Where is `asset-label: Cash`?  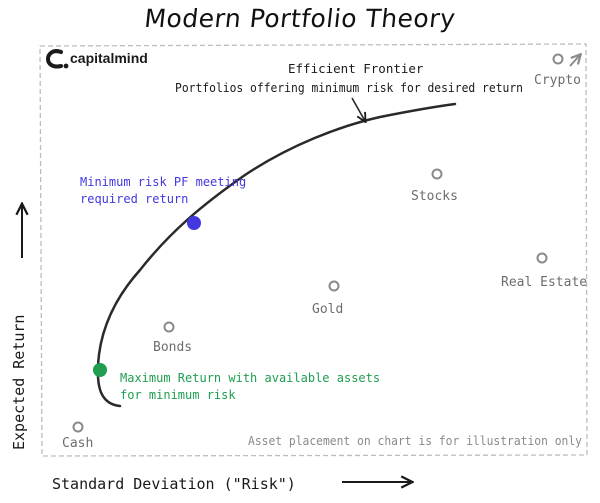 asset-label: Cash is located at coordinates (77, 443).